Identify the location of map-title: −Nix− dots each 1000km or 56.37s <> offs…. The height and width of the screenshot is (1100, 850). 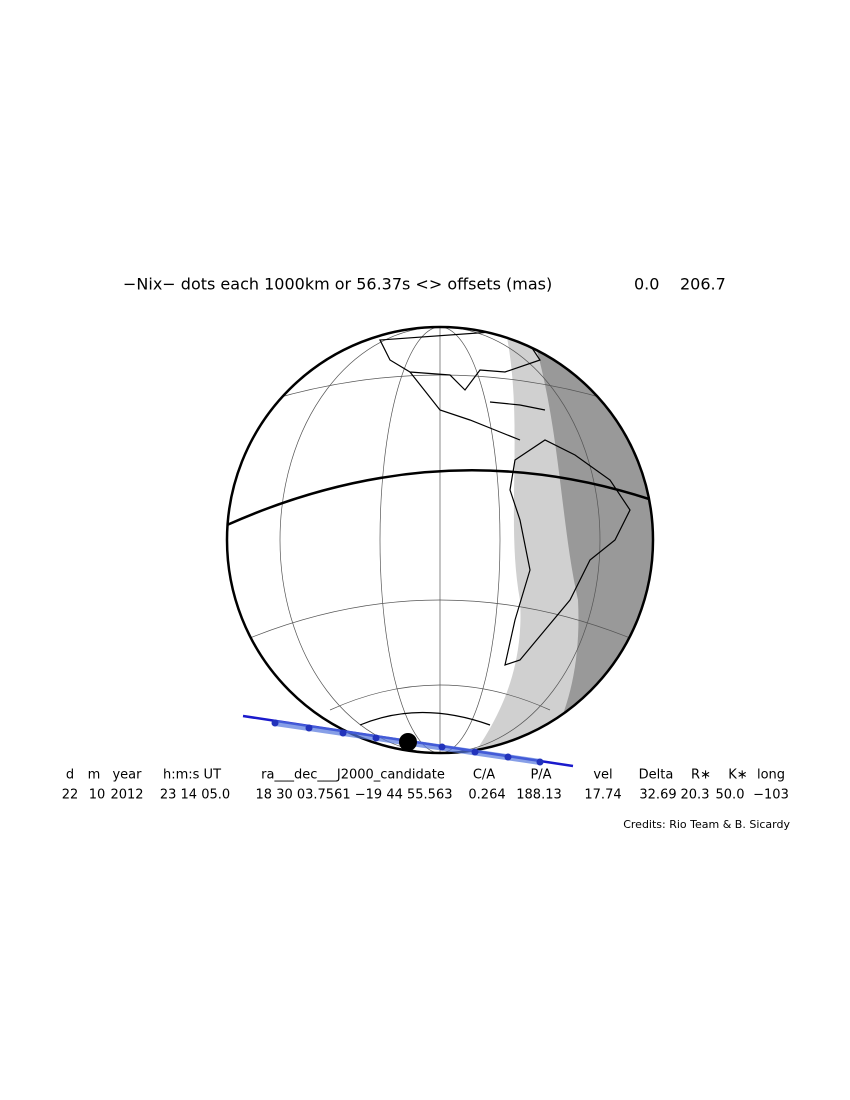
(337, 284).